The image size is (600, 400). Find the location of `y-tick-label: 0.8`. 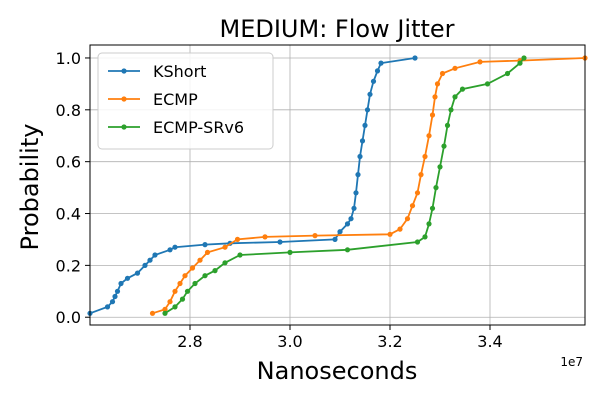

y-tick-label: 0.8 is located at coordinates (68, 110).